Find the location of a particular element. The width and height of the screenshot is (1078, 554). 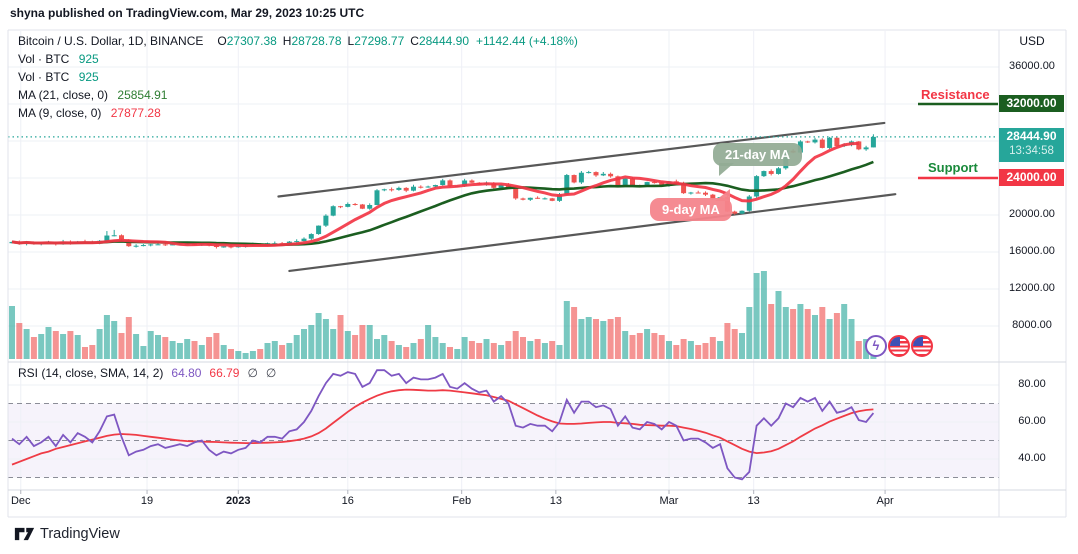

rsi-legend-row: RSI (14, close, SMA, 14, 2) 64.80 66.79 ∅ ∅ is located at coordinates (147, 373).